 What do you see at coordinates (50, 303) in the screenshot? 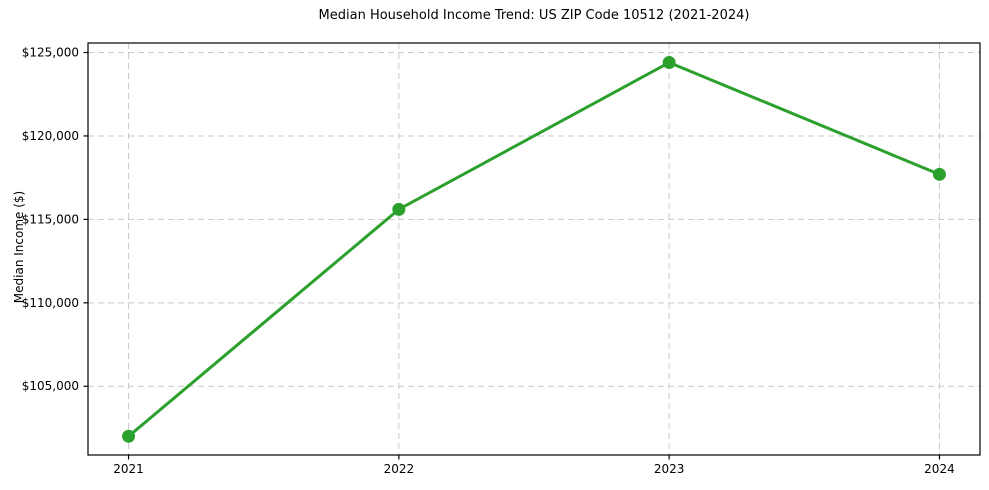
I see `y-tick-label: $110,000` at bounding box center [50, 303].